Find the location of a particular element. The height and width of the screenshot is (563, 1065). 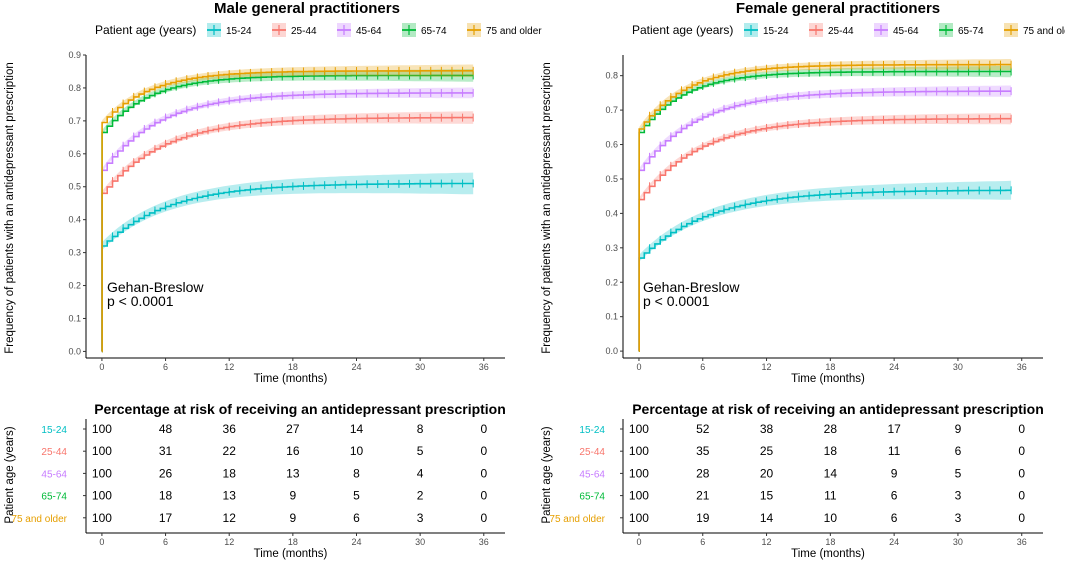

risk-cell: 21 is located at coordinates (703, 496).